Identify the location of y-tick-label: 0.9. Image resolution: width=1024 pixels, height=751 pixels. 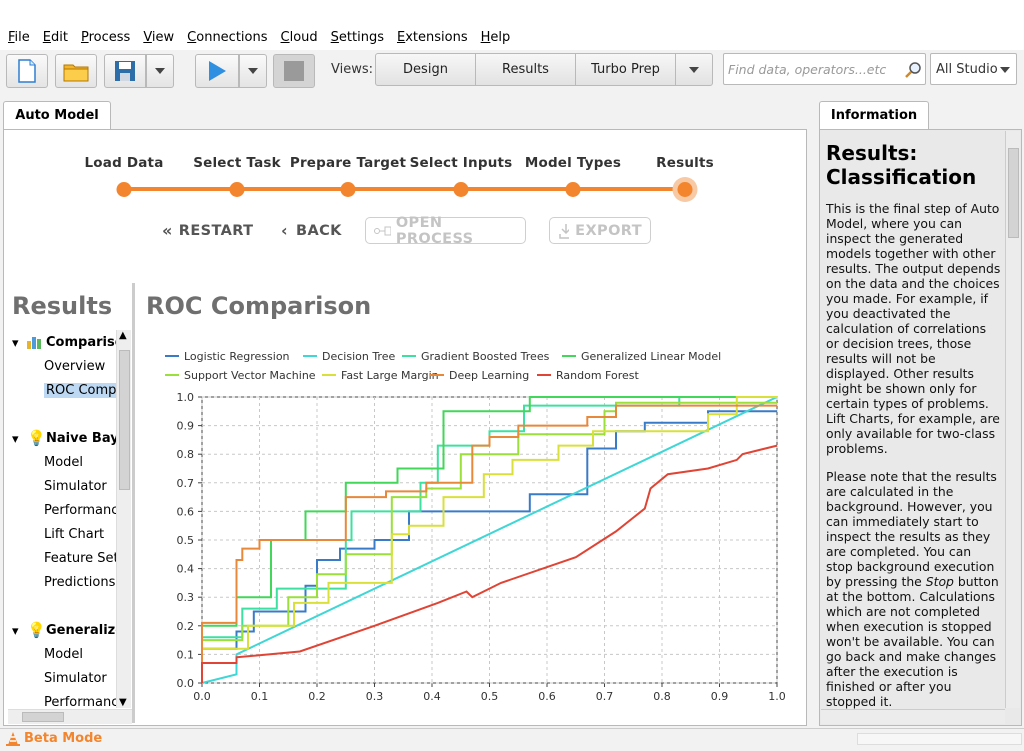
(186, 426).